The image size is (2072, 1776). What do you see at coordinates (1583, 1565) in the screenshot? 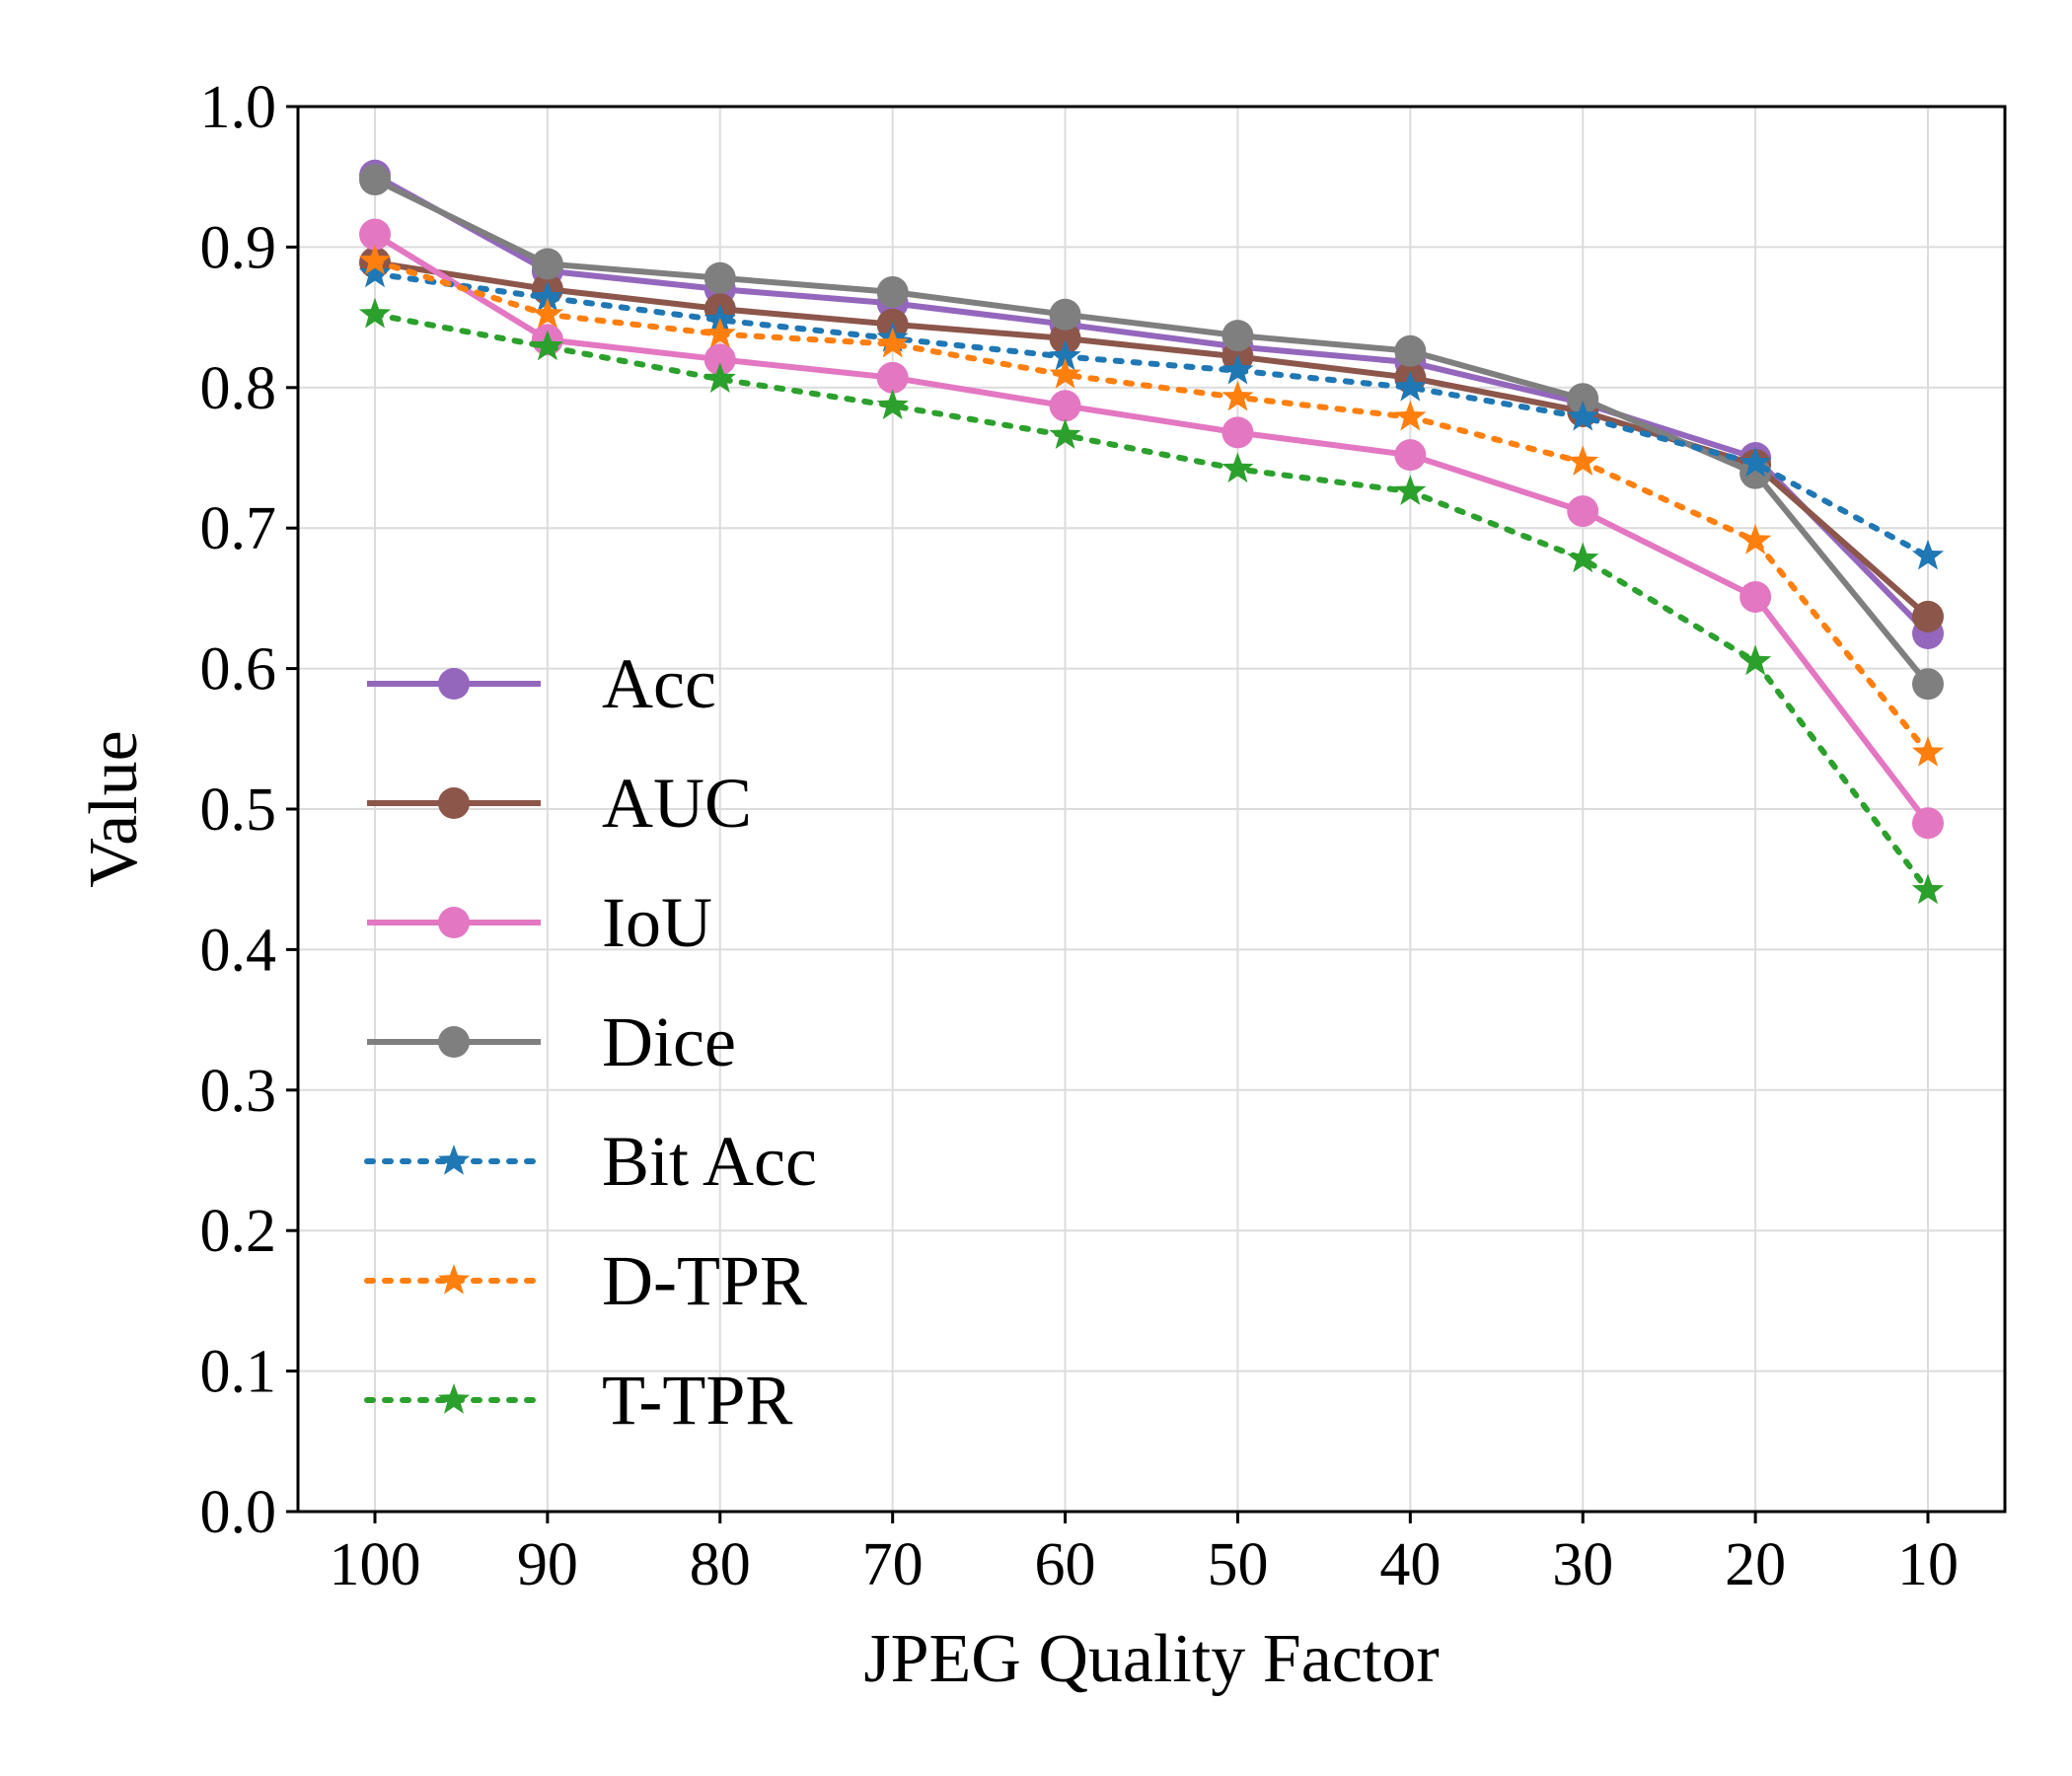
I see `x-tick-label: 30` at bounding box center [1583, 1565].